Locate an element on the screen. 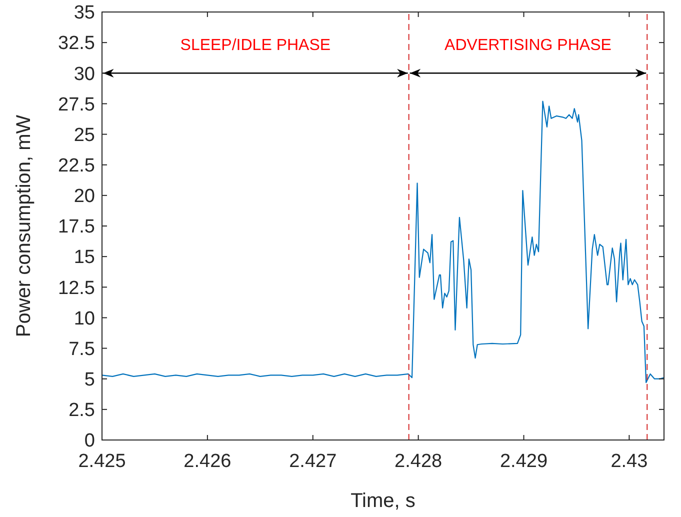 The height and width of the screenshot is (517, 681). y-tick-label: 15 is located at coordinates (84, 257).